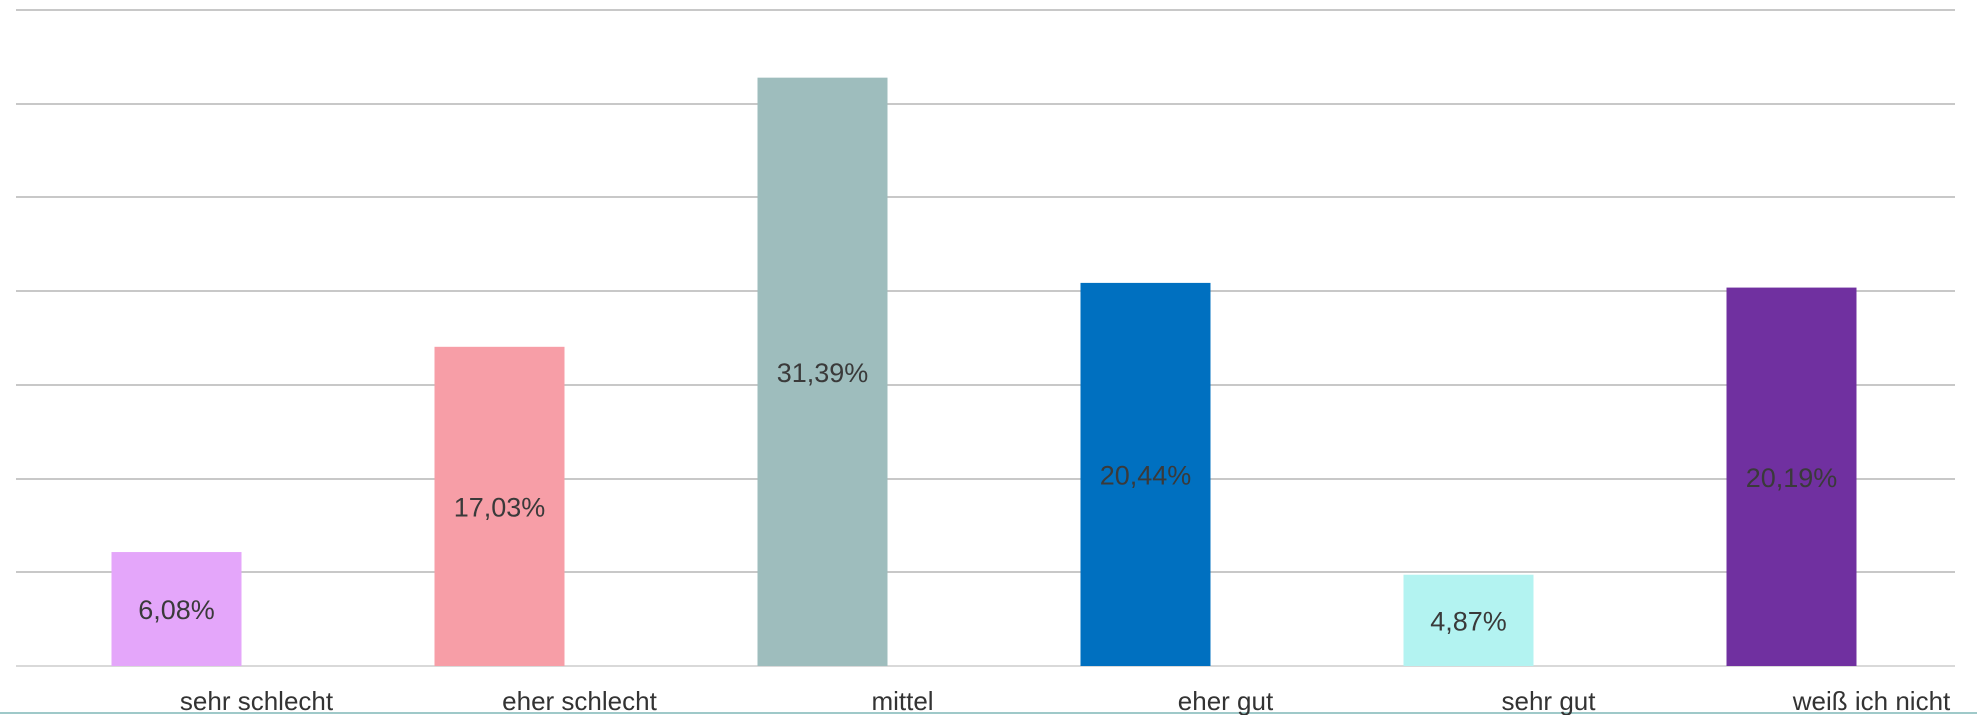 This screenshot has width=1977, height=720. What do you see at coordinates (257, 700) in the screenshot?
I see `x-tick-label-1: sehr schlecht` at bounding box center [257, 700].